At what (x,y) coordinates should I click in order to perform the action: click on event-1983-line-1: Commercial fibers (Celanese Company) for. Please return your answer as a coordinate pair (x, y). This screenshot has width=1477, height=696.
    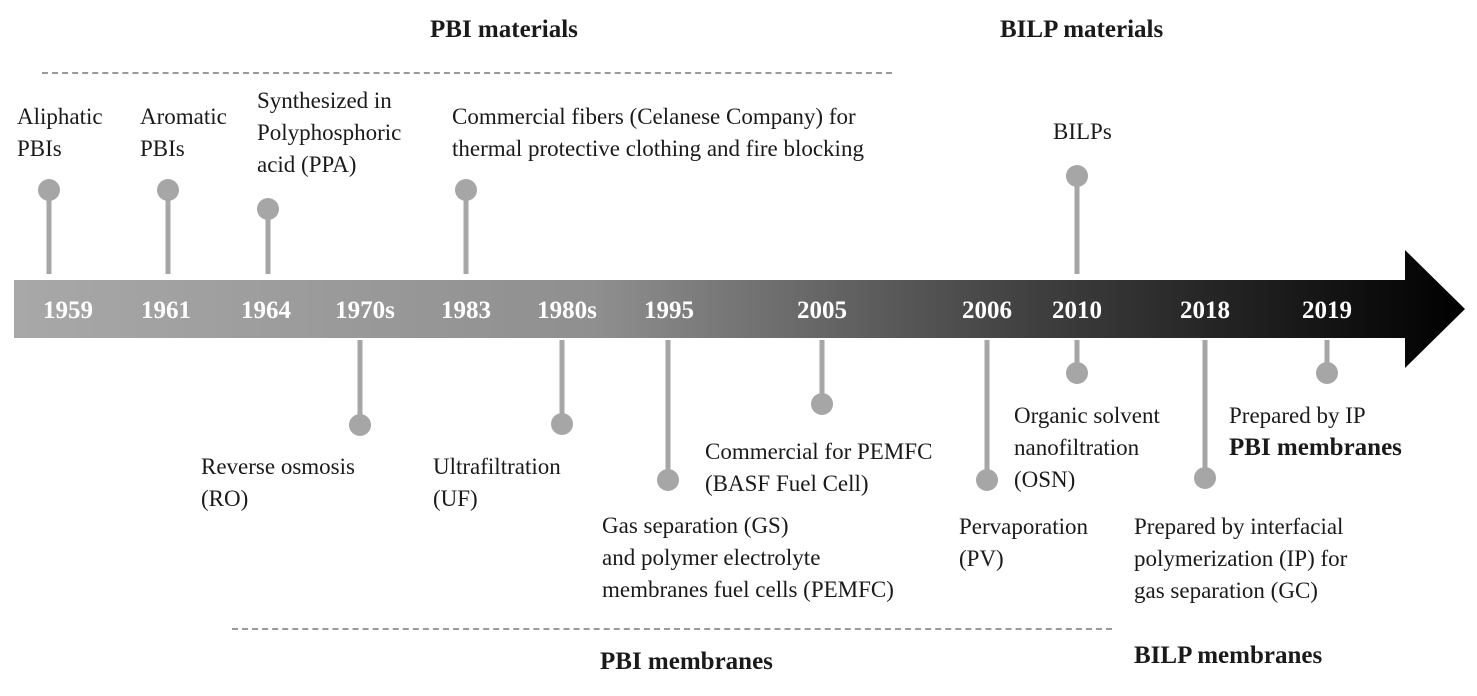
    Looking at the image, I should click on (654, 116).